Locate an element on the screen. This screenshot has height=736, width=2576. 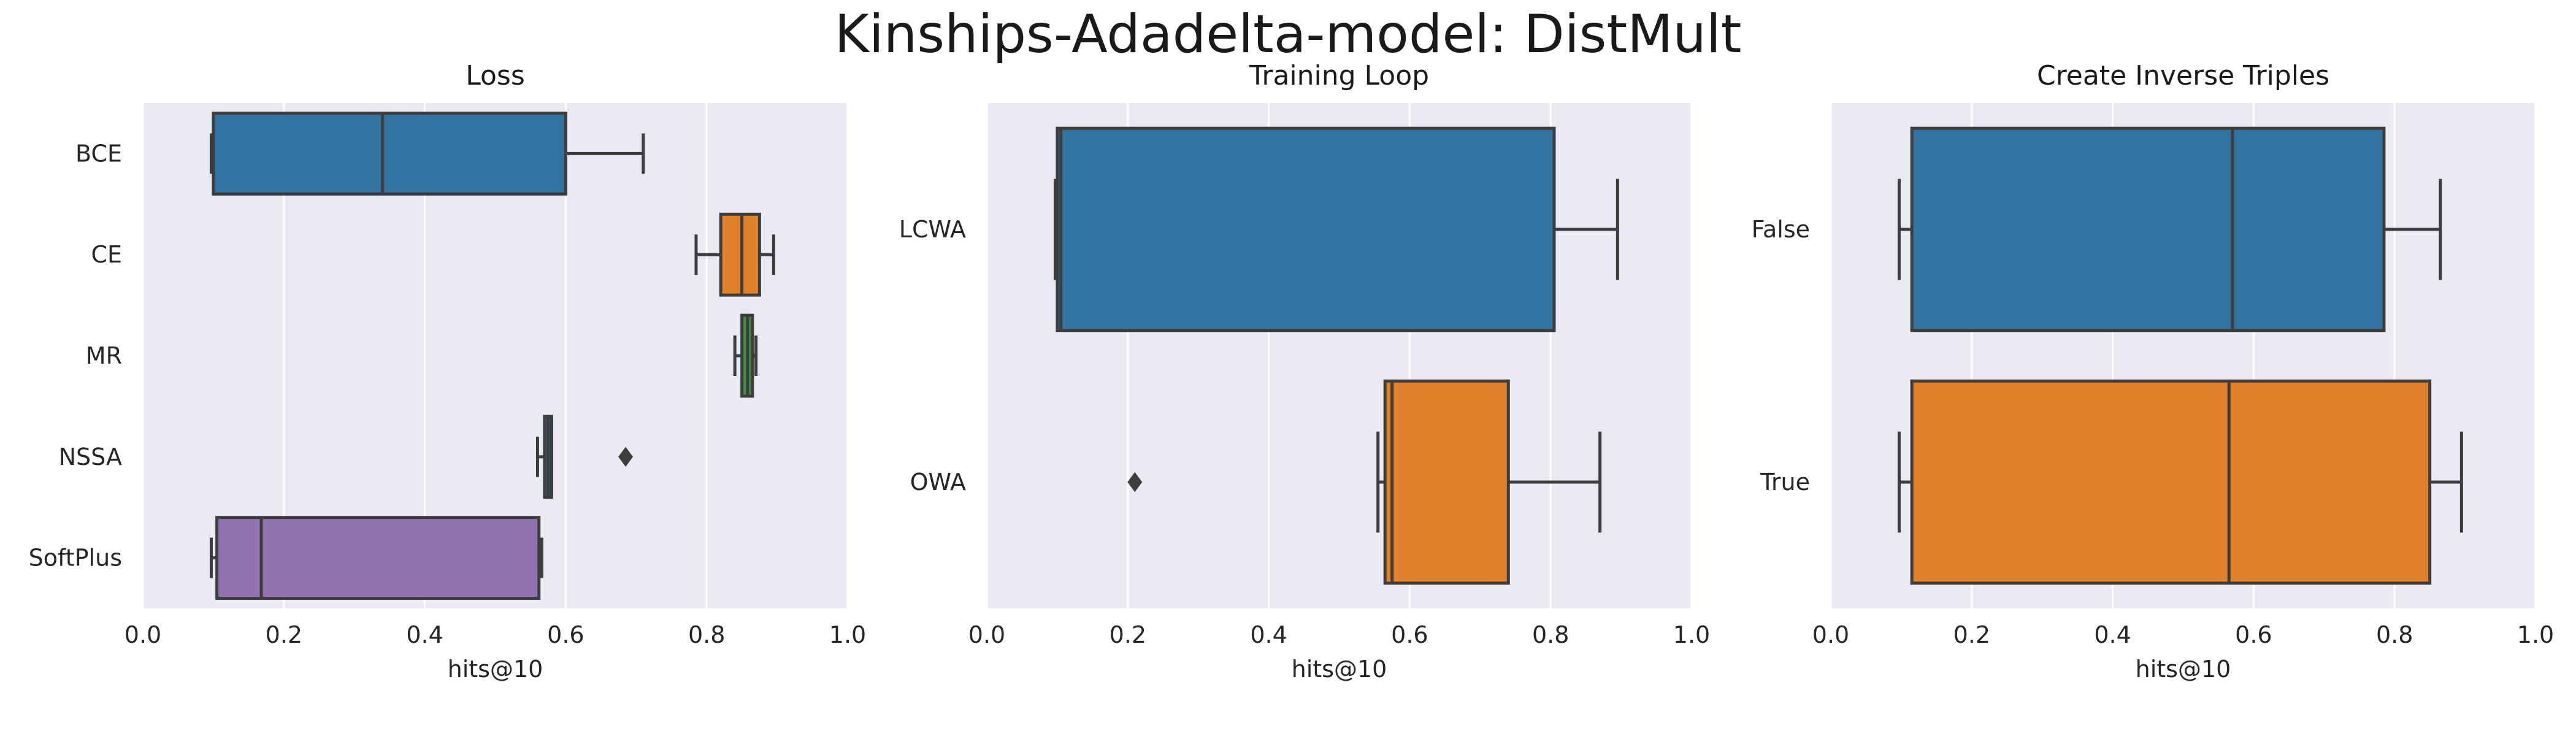
box-ce is located at coordinates (734, 254).